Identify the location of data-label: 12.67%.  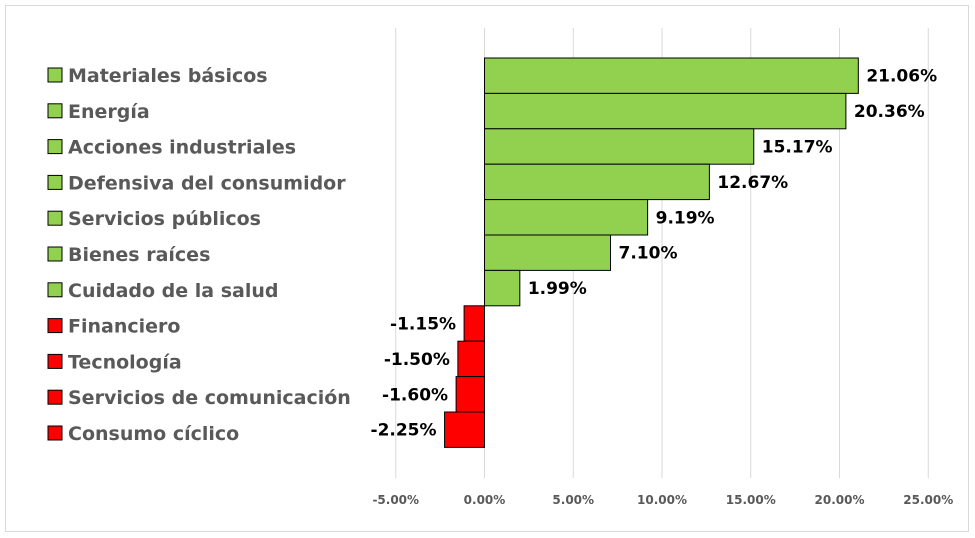
(752, 183).